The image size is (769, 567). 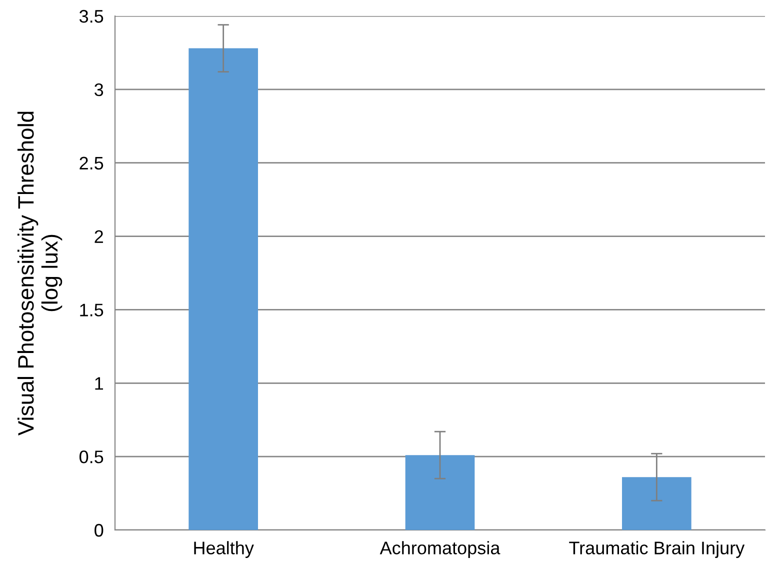 What do you see at coordinates (99, 530) in the screenshot?
I see `y-tick-label: 0` at bounding box center [99, 530].